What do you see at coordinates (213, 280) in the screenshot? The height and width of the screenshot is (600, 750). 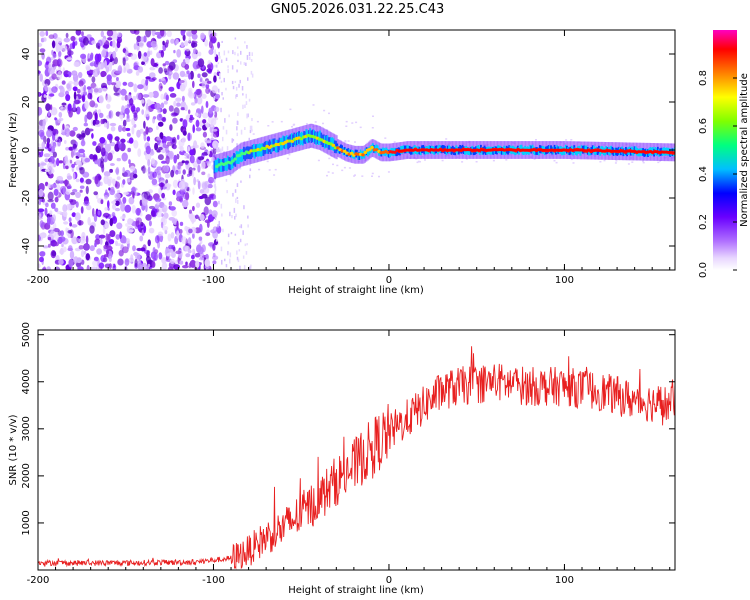 I see `x-tick-label: -100` at bounding box center [213, 280].